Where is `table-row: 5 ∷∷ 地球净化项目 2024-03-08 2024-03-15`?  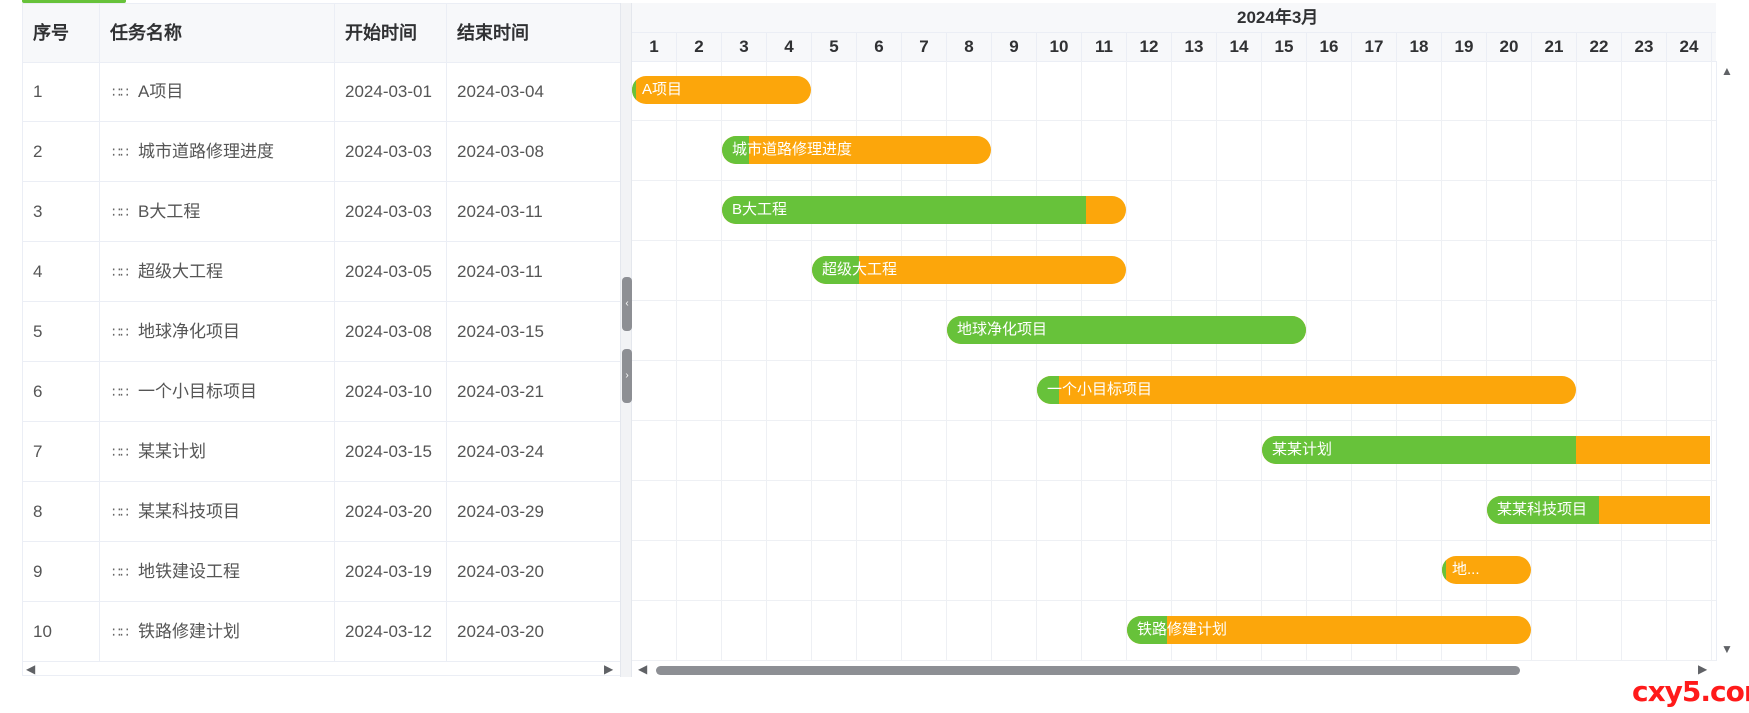
table-row: 5 ∷∷ 地球净化项目 2024-03-08 2024-03-15 is located at coordinates (322, 332).